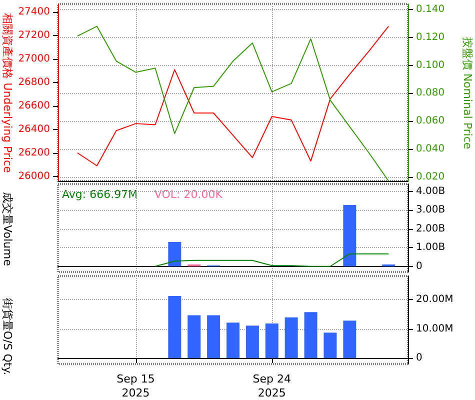 Image resolution: width=475 pixels, height=400 pixels. I want to click on y2-tick-label: 0.020, so click(430, 176).